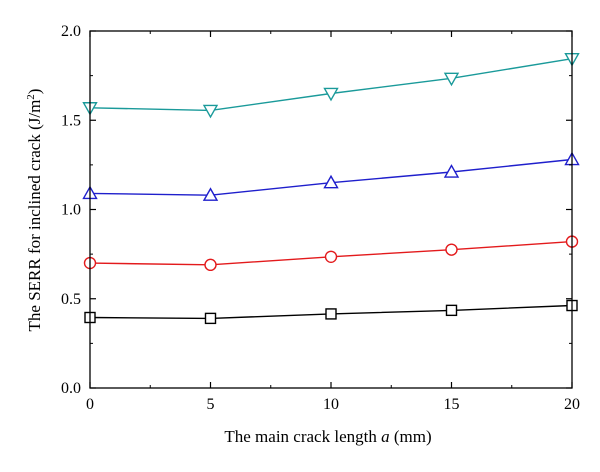  I want to click on y-tick-label-5: 2.0, so click(71, 31).